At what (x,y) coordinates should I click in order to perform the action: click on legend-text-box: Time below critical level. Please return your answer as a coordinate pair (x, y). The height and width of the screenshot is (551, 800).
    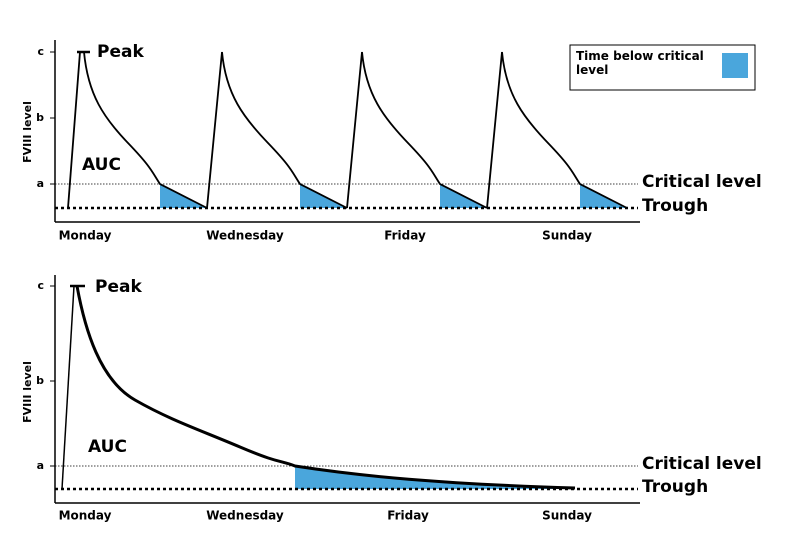
    Looking at the image, I should click on (640, 63).